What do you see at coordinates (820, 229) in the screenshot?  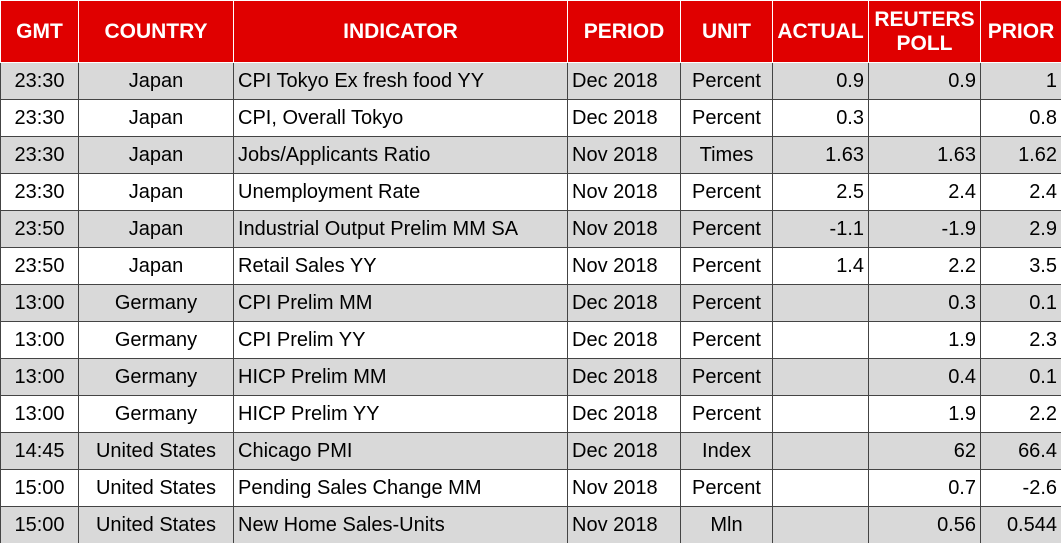 I see `table-cell: -1.1` at bounding box center [820, 229].